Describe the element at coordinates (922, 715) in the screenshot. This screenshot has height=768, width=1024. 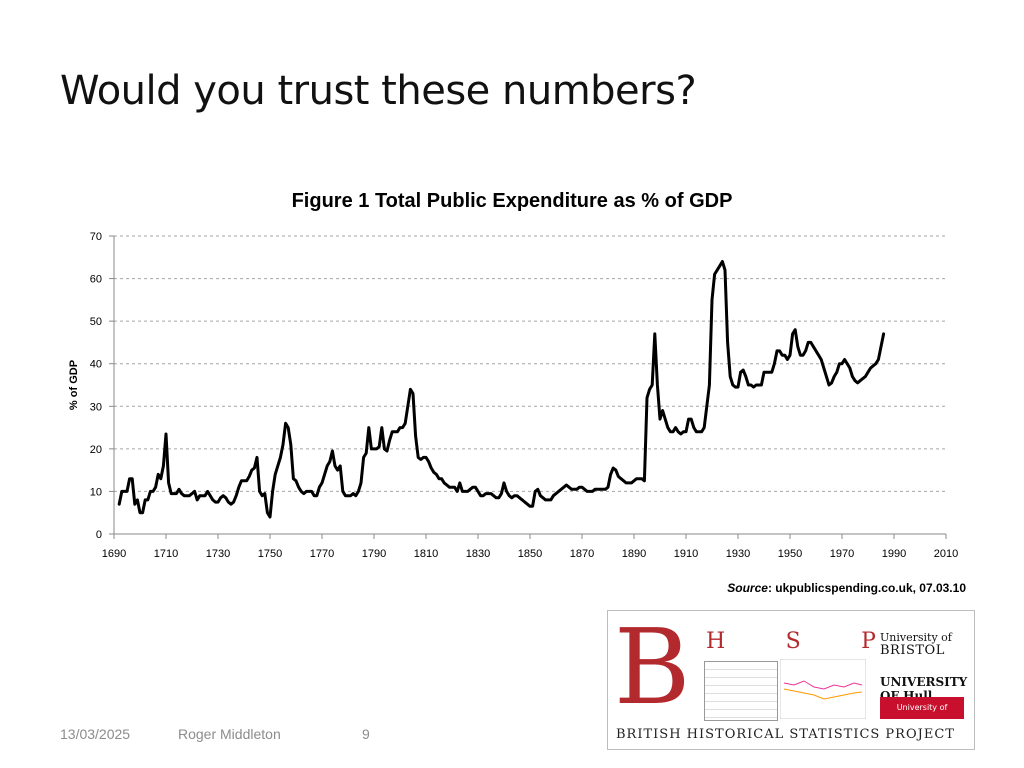
I see `logo-hertfordshire: University of Hertfordshire UH` at that location.